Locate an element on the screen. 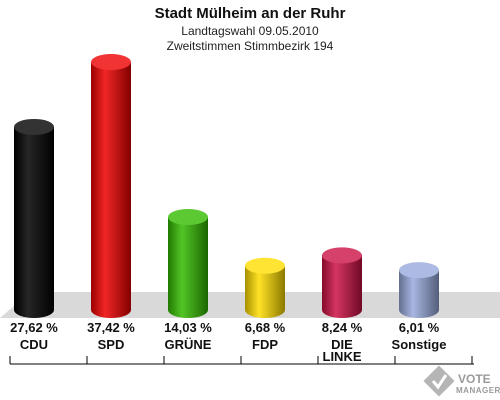 This screenshot has width=500, height=400. category-label: SPD is located at coordinates (111, 344).